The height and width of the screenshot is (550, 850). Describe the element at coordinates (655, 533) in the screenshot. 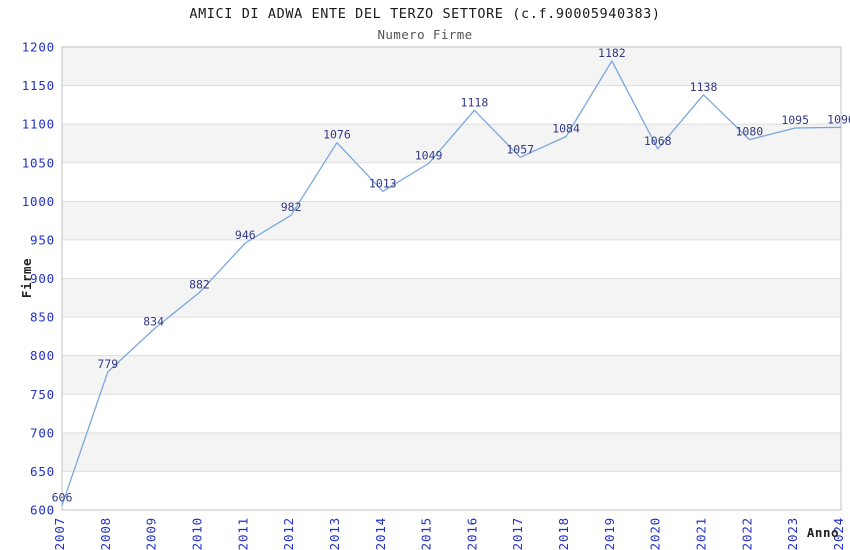

I see `x-tick-label: 2020` at that location.